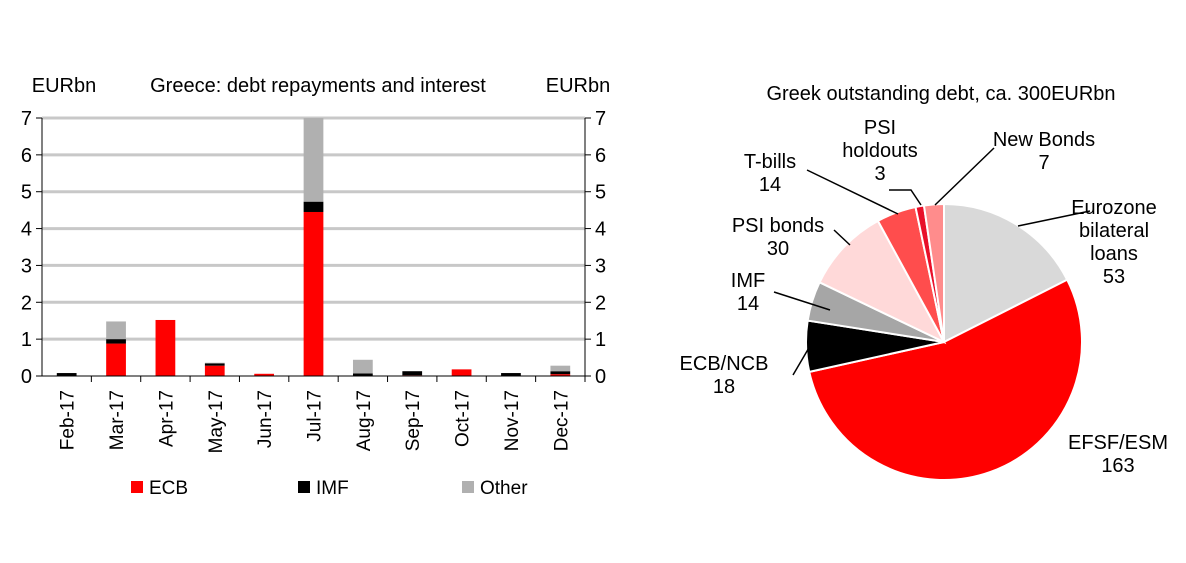 The height and width of the screenshot is (563, 1186). Describe the element at coordinates (1044, 140) in the screenshot. I see `pie-label-new-bonds: New Bonds` at that location.